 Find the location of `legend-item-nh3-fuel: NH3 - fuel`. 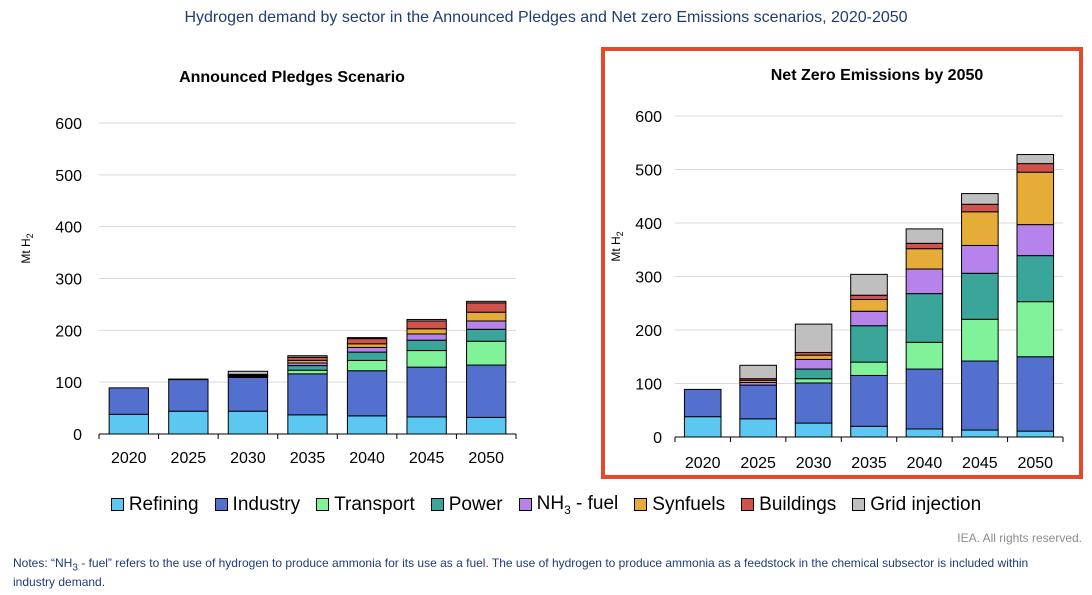

legend-item-nh3-fuel: NH3 - fuel is located at coordinates (568, 505).